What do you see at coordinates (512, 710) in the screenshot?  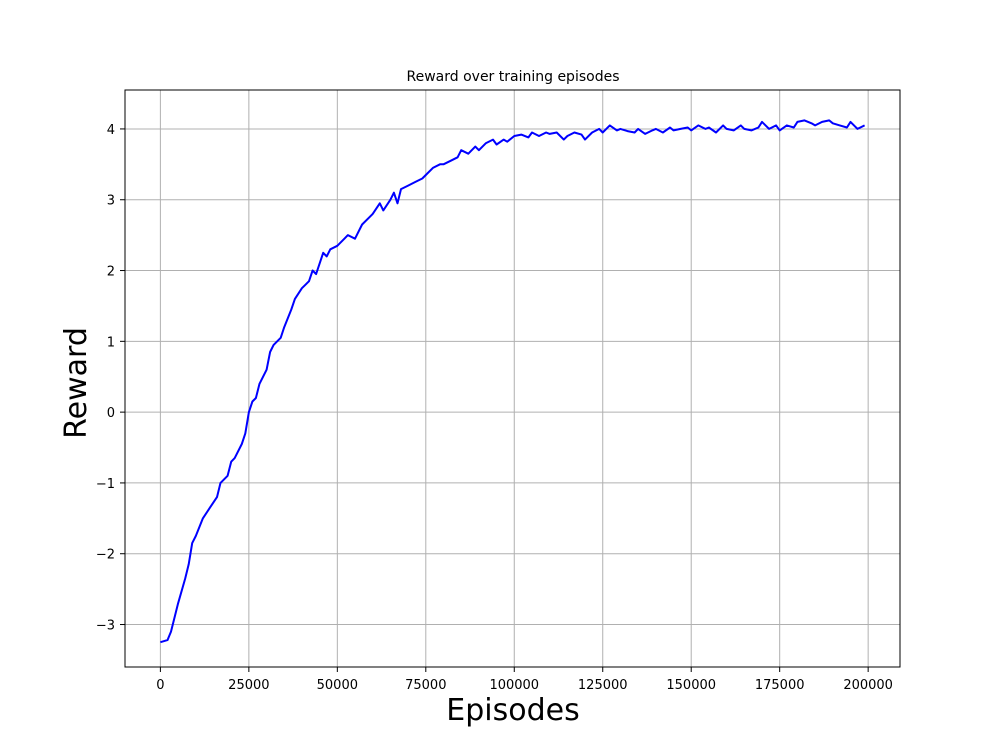 I see `x-axis-label: Episodes` at bounding box center [512, 710].